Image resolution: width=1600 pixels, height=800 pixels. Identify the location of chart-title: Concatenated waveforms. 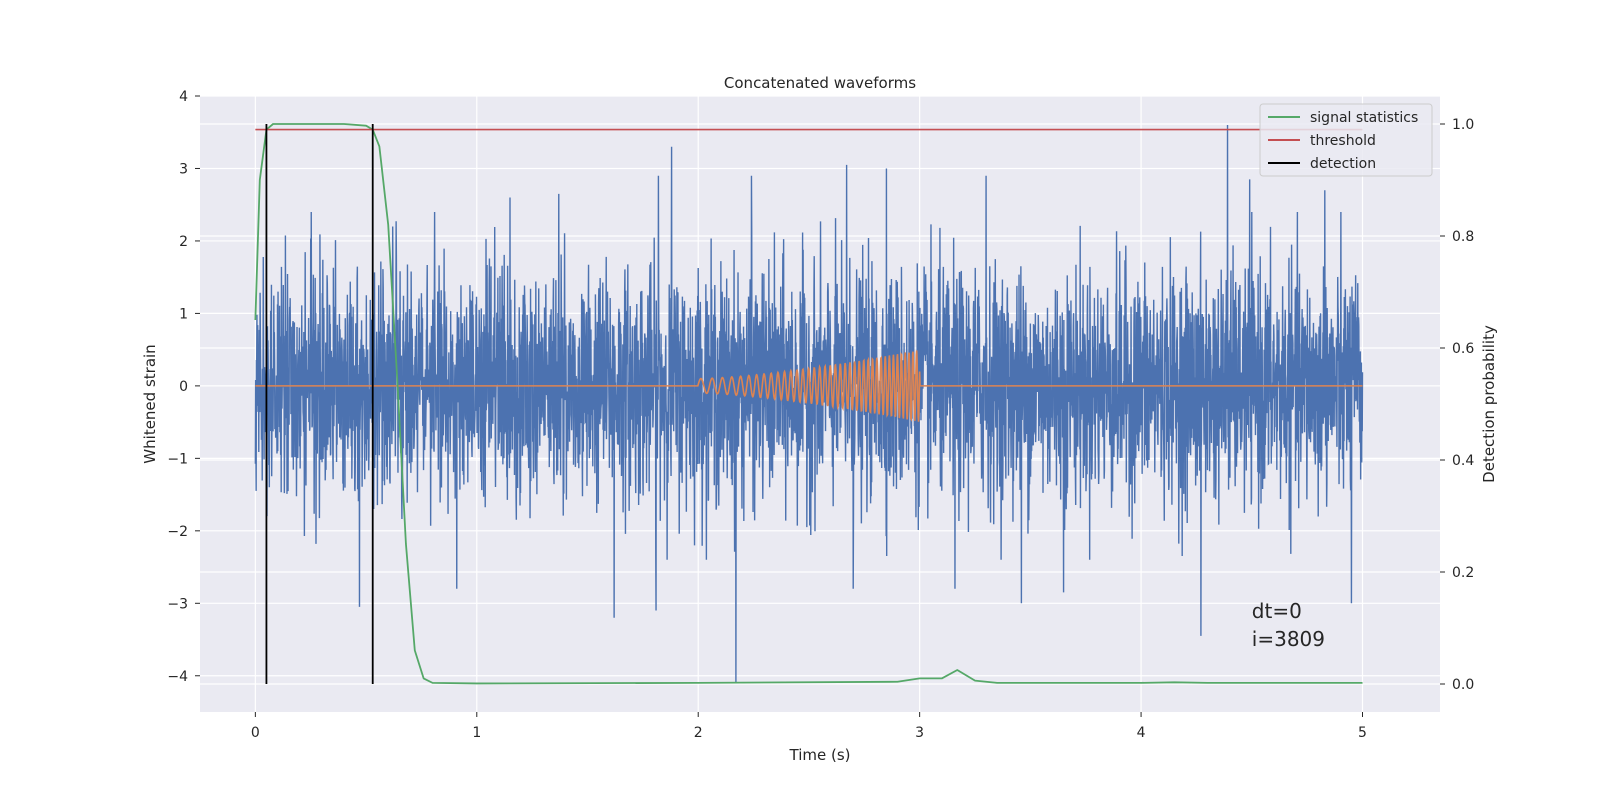
(820, 83).